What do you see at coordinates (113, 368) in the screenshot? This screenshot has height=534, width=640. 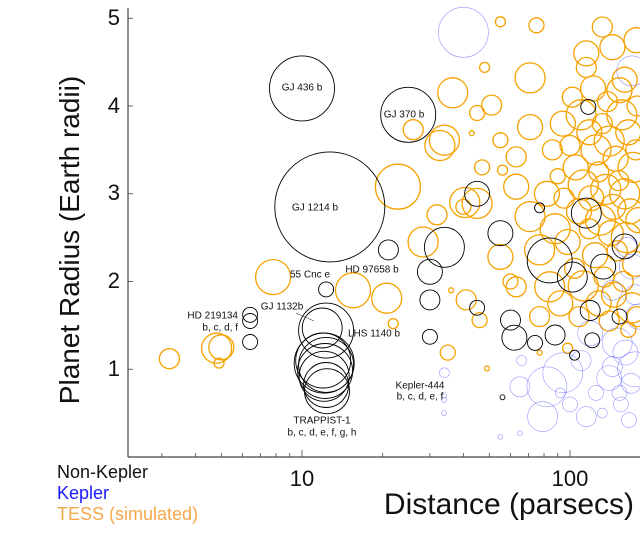 I see `y-tick-label: 1` at bounding box center [113, 368].